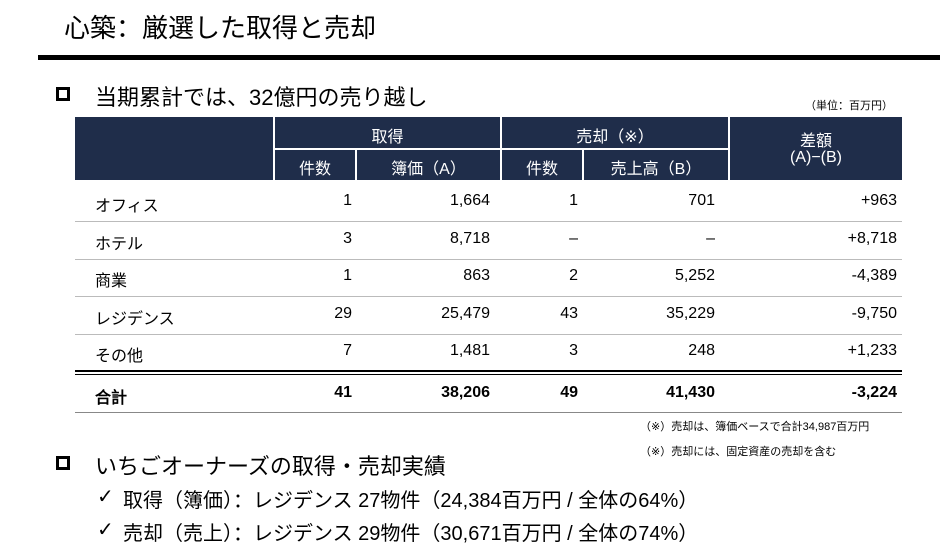 The width and height of the screenshot is (949, 547). Describe the element at coordinates (220, 28) in the screenshot. I see `page-title: 心築：厳選した取得と売却` at that location.